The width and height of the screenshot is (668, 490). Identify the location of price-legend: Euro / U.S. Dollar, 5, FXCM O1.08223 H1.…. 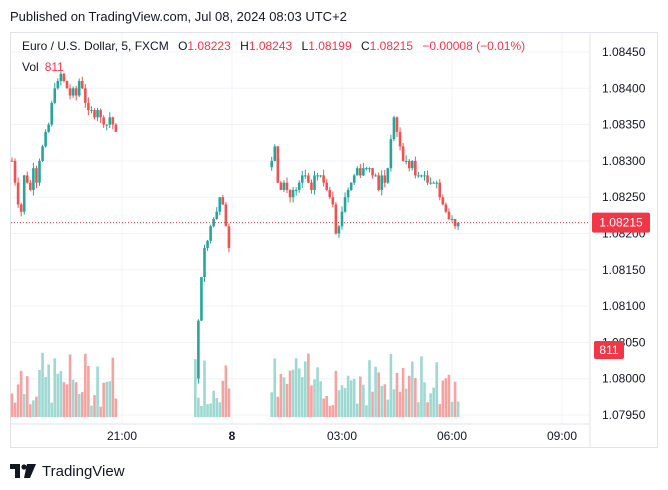
(273, 46).